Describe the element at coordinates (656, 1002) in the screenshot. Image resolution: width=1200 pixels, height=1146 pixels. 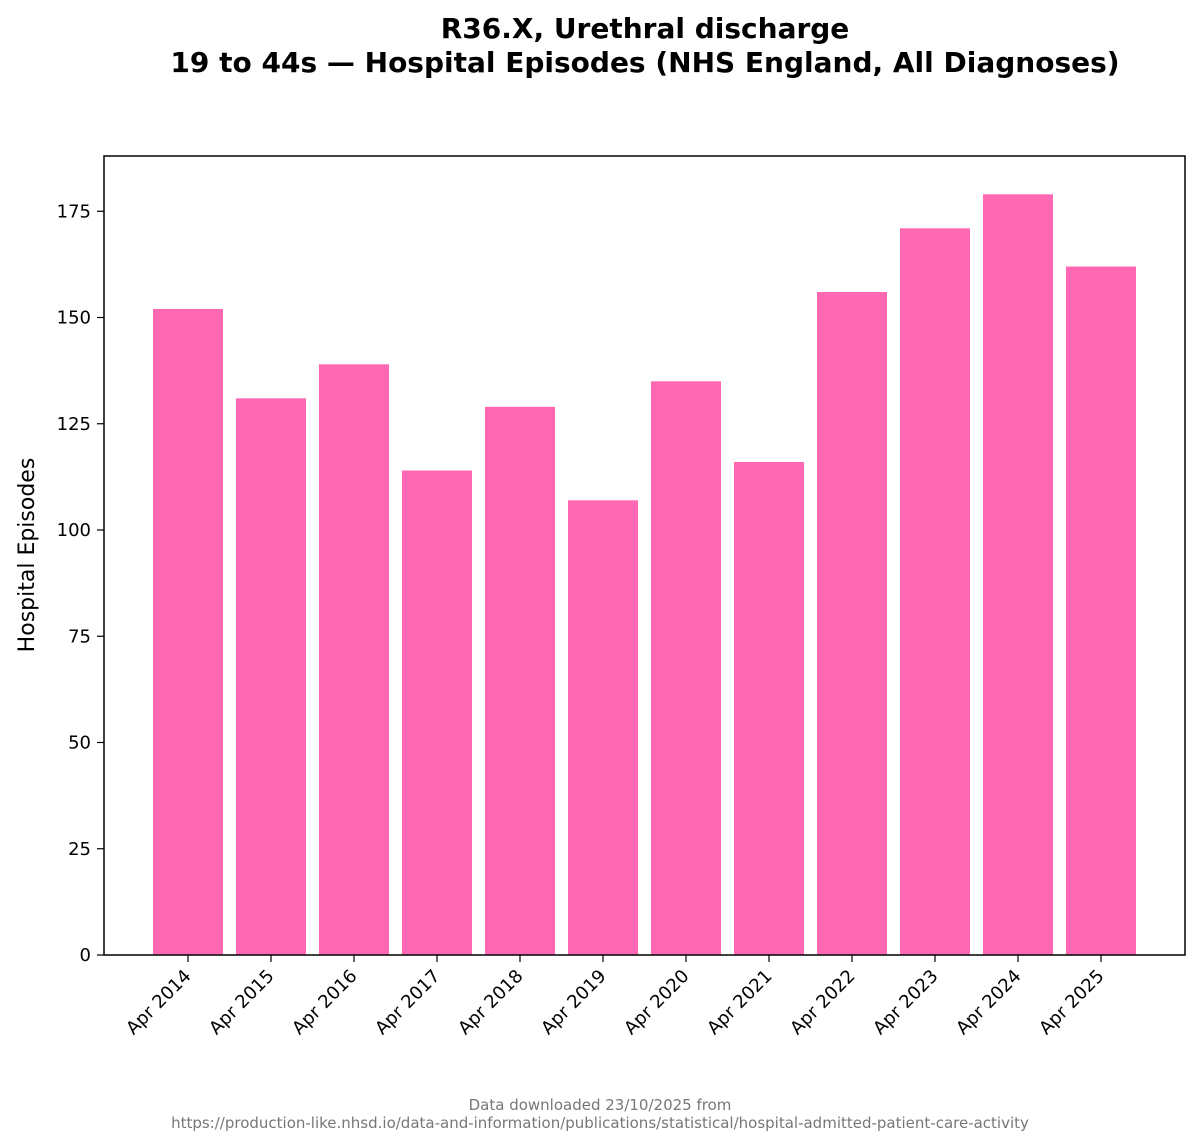
I see `x-tick-label: Apr 2020` at that location.